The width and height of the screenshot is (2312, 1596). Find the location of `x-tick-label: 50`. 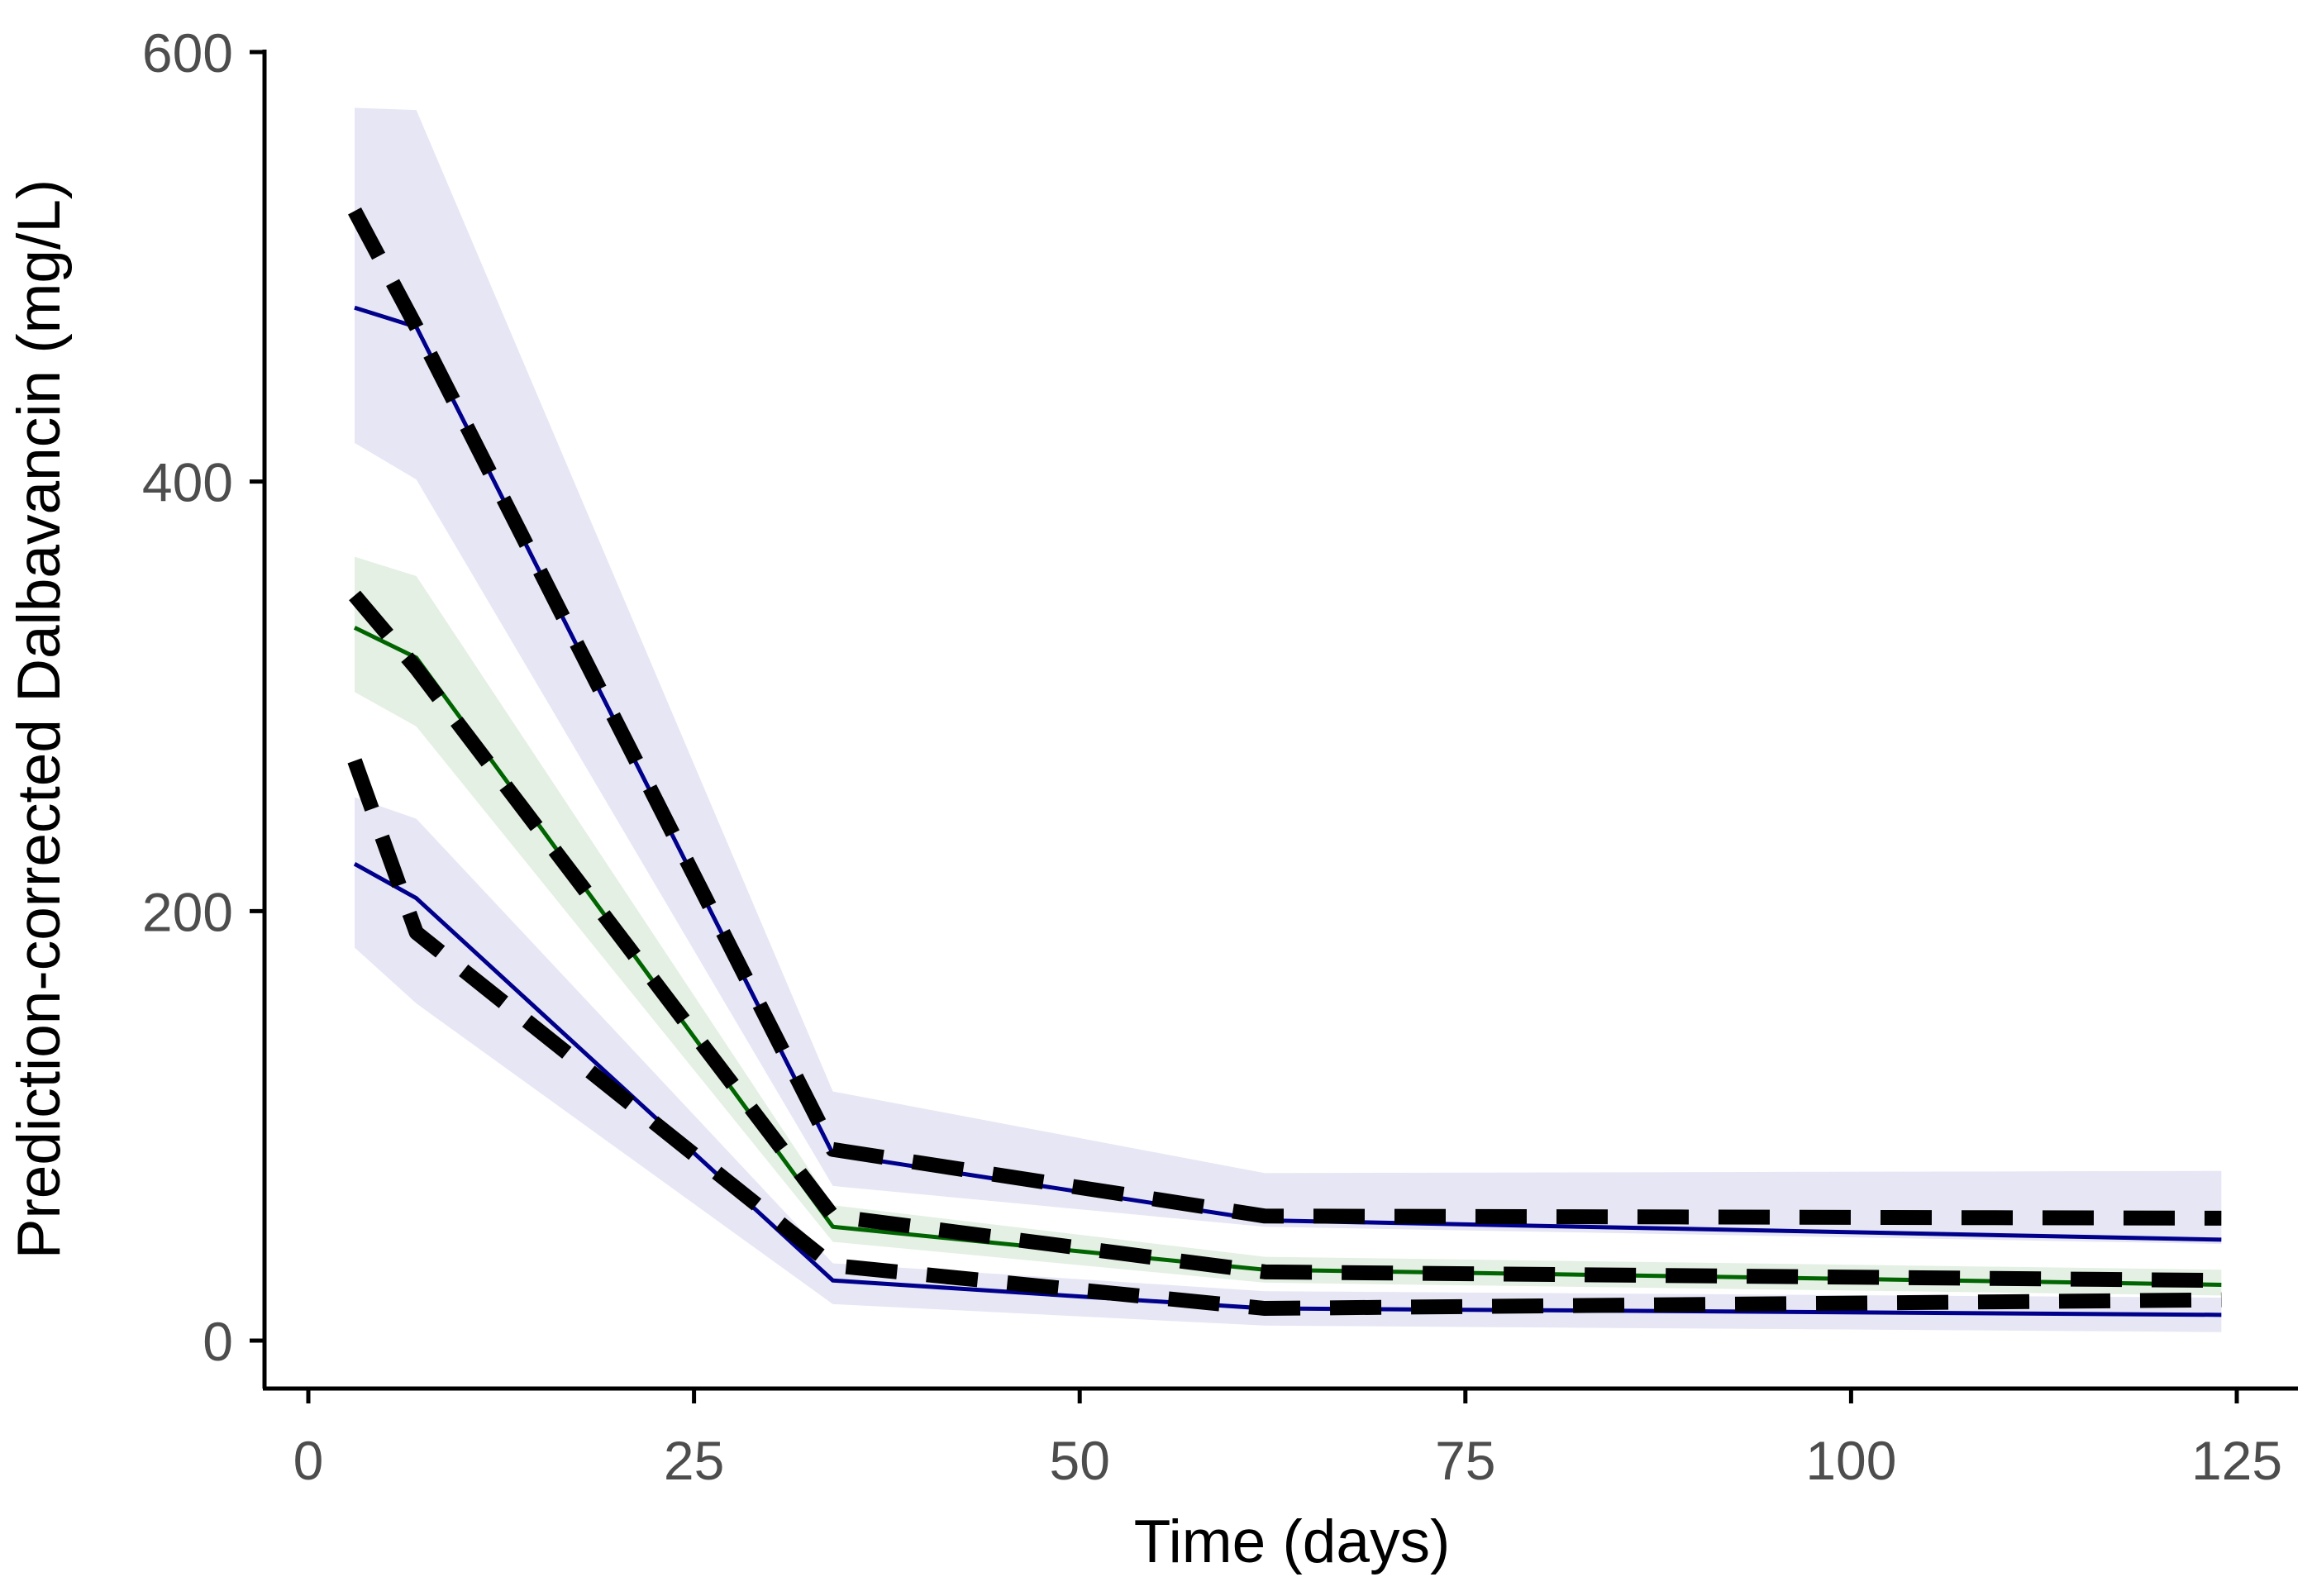

x-tick-label: 50 is located at coordinates (1079, 1460).